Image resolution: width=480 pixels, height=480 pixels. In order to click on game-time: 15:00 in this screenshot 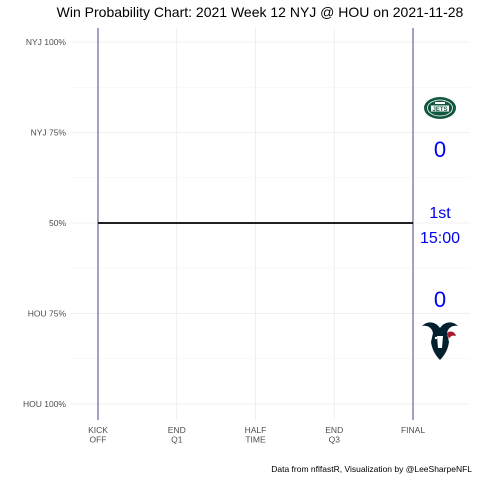, I will do `click(440, 238)`.